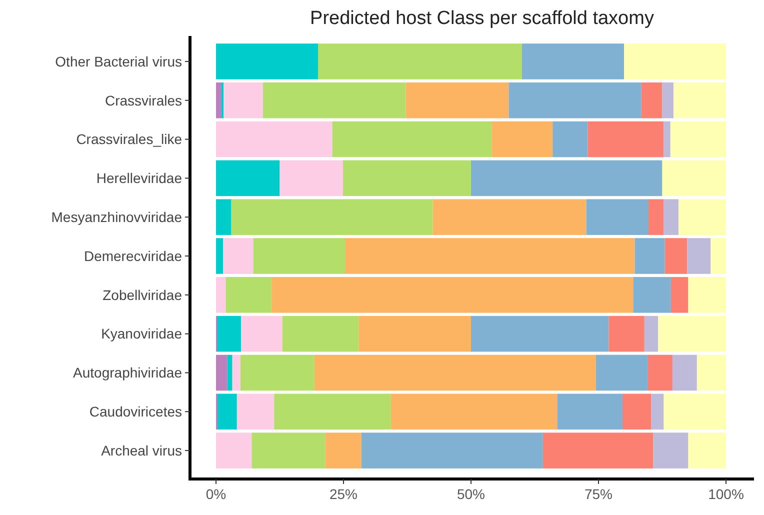 This screenshot has height=515, width=764. I want to click on y-tick-label: Zobellviridae, so click(142, 294).